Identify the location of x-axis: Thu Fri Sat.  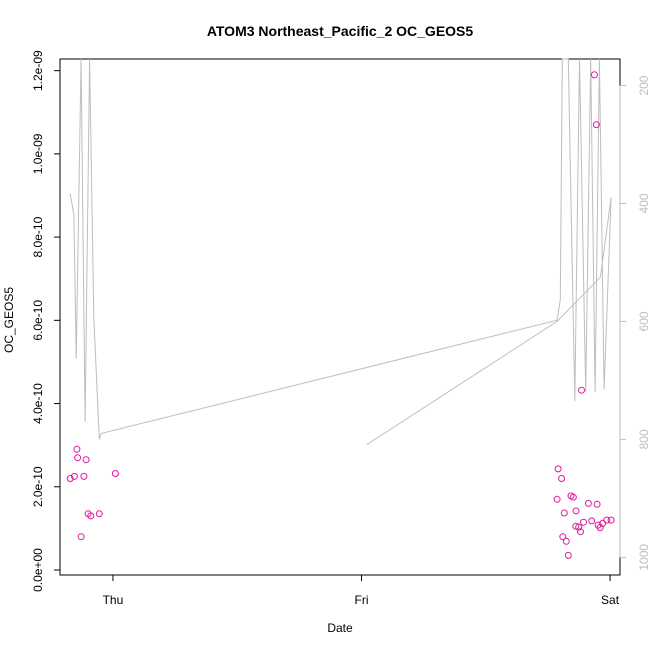
(361, 590).